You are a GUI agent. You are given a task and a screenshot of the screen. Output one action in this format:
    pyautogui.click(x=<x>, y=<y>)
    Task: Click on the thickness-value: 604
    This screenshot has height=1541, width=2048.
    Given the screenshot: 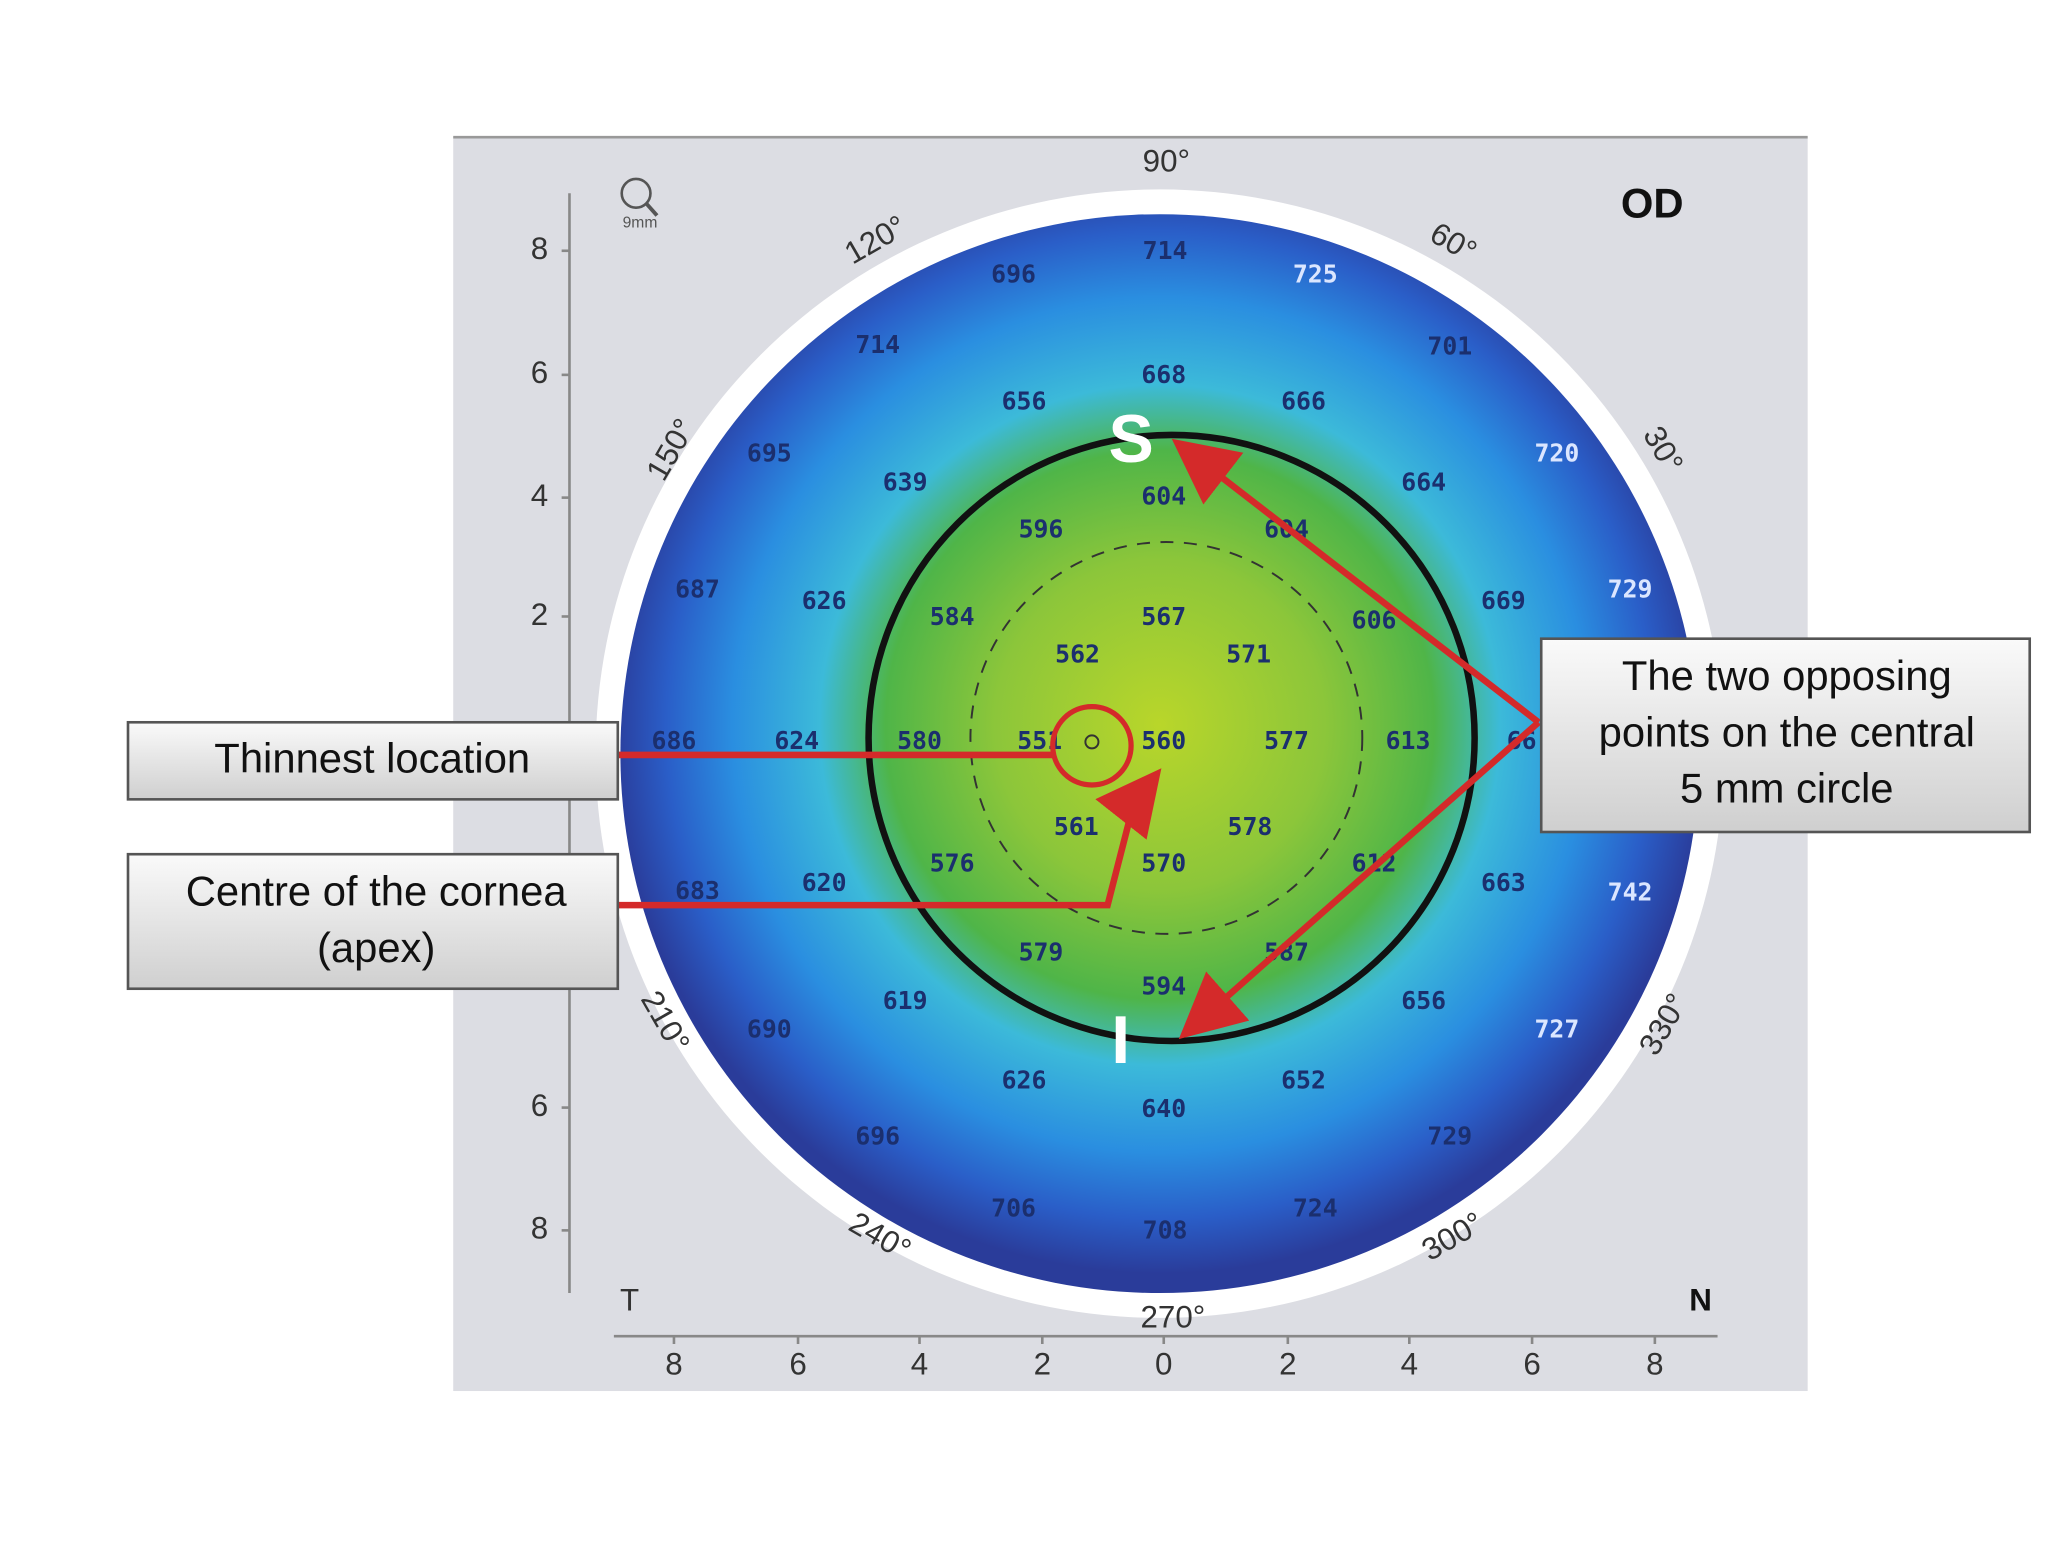 What is the action you would take?
    pyautogui.click(x=1163, y=496)
    